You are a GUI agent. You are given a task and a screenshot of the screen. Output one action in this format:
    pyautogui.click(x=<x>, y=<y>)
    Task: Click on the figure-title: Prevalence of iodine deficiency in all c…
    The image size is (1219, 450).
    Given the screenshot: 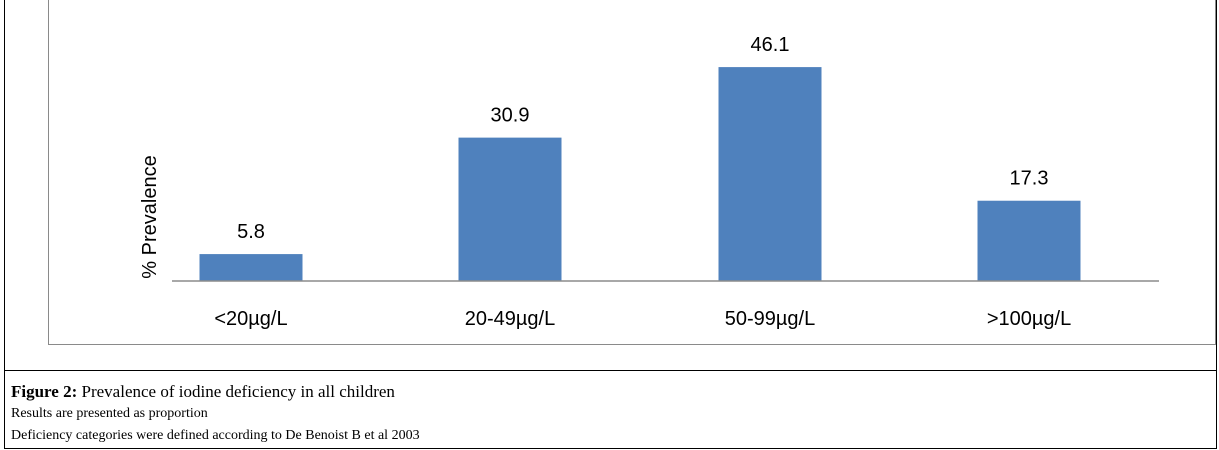 What is the action you would take?
    pyautogui.click(x=236, y=391)
    